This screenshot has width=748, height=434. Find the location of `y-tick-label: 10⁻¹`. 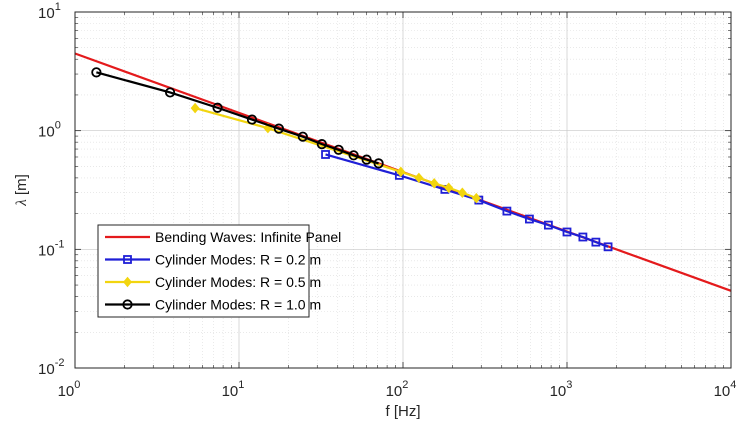

y-tick-label: 10⁻¹ is located at coordinates (51, 248).